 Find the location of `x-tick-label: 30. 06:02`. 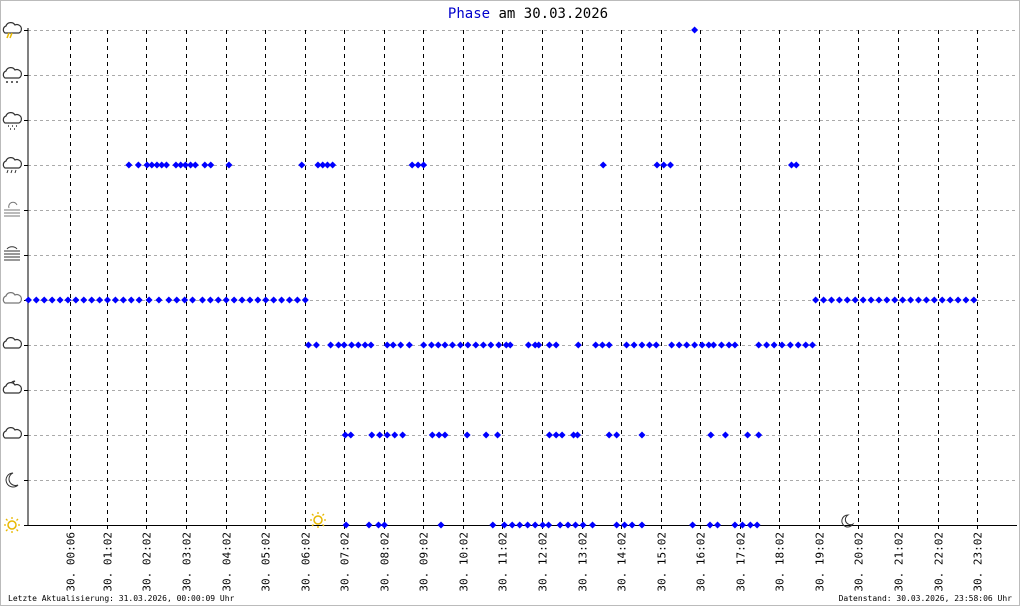

x-tick-label: 30. 06:02 is located at coordinates (306, 562).